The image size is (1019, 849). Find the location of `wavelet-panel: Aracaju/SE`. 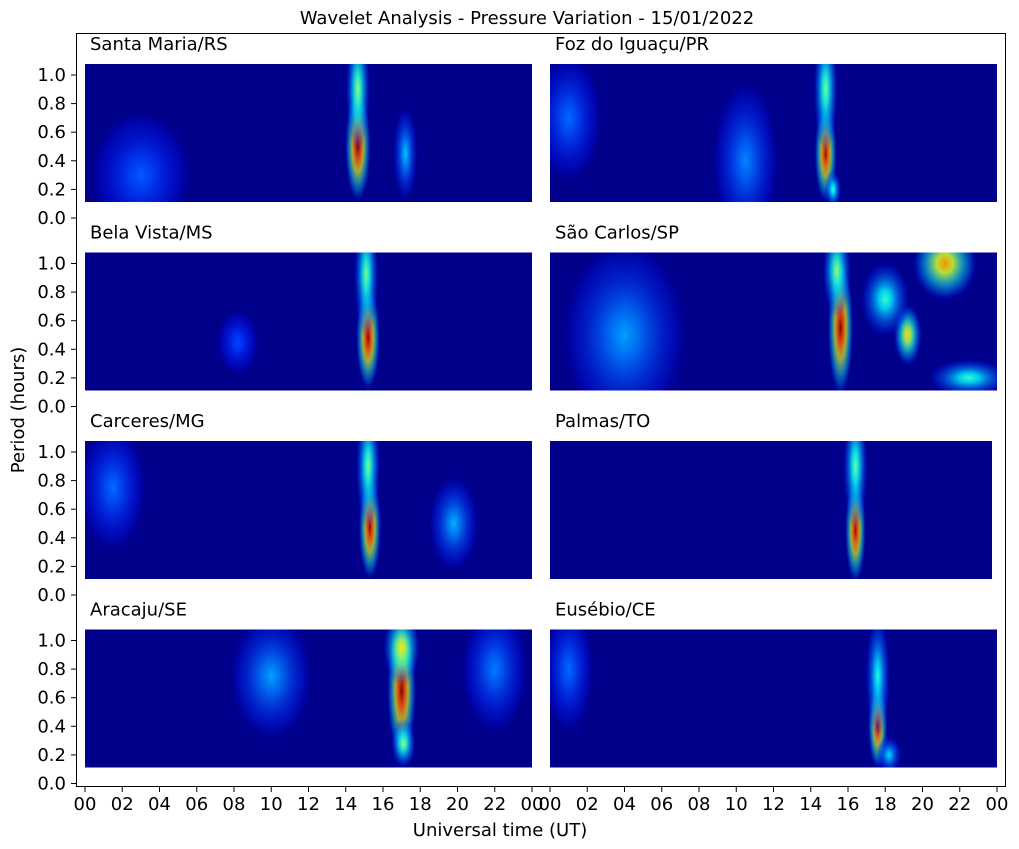

wavelet-panel: Aracaju/SE is located at coordinates (308, 684).